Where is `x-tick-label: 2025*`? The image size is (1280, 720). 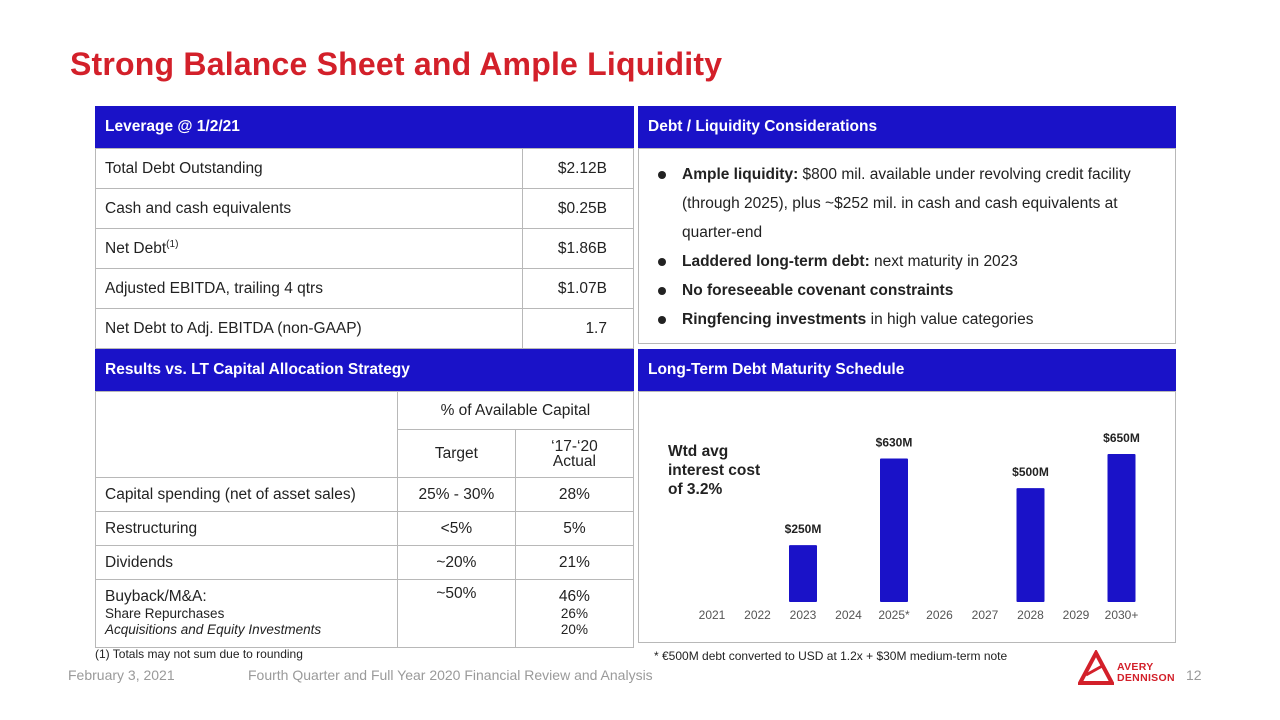
x-tick-label: 2025* is located at coordinates (894, 615).